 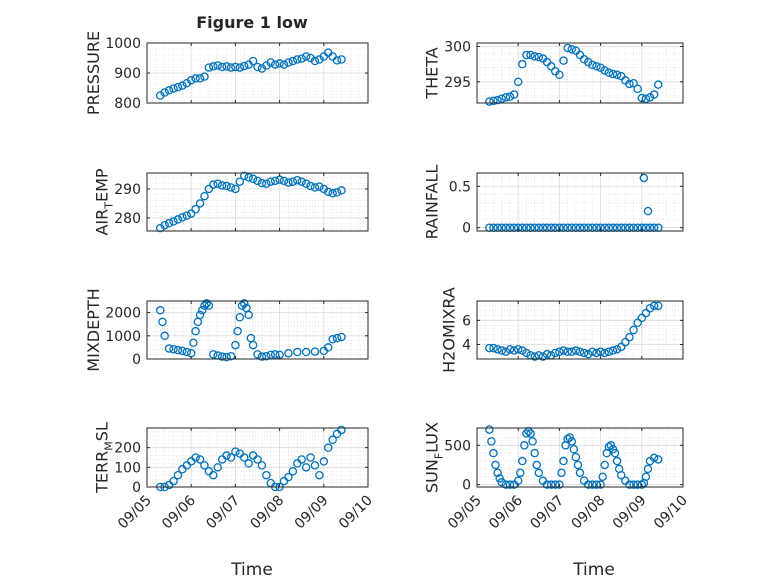 What do you see at coordinates (127, 104) in the screenshot?
I see `y-tick-label: 800` at bounding box center [127, 104].